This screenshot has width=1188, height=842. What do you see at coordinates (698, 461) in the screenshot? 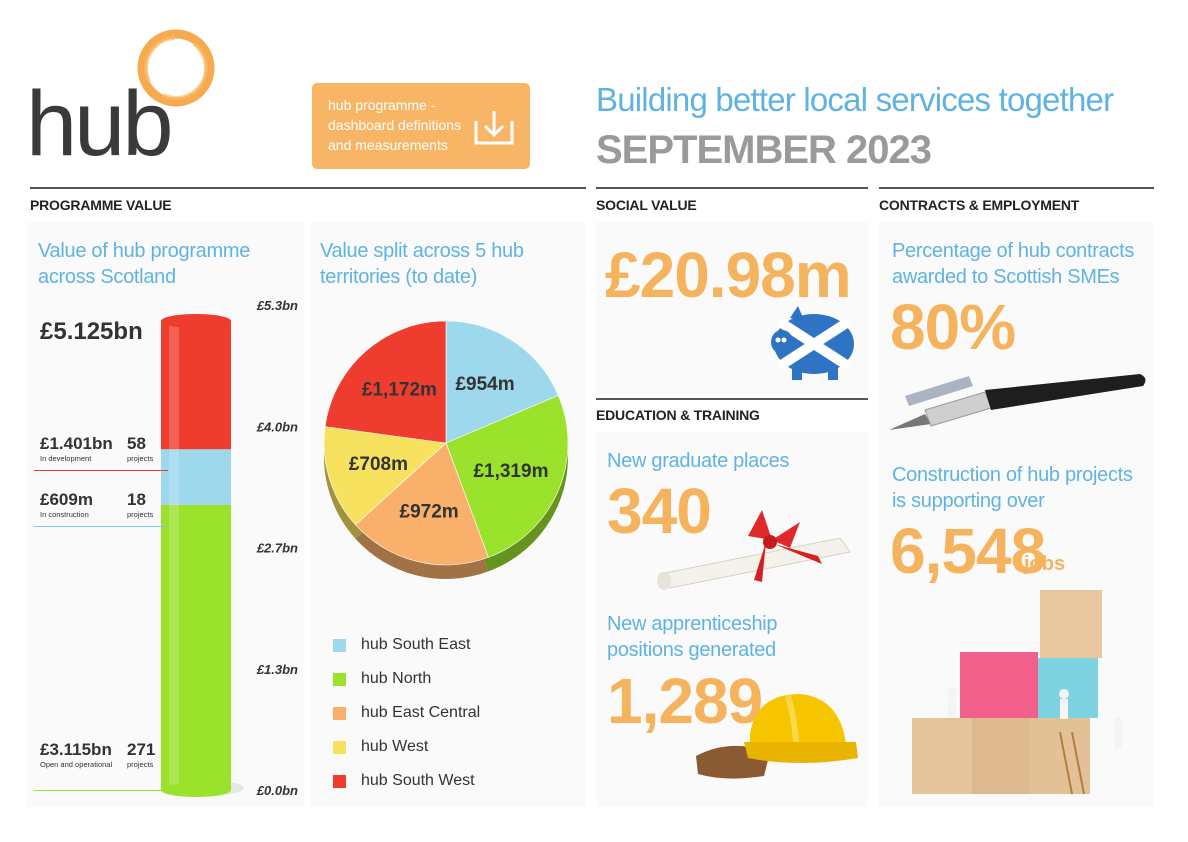
I see `graduate-label: New graduate places` at bounding box center [698, 461].